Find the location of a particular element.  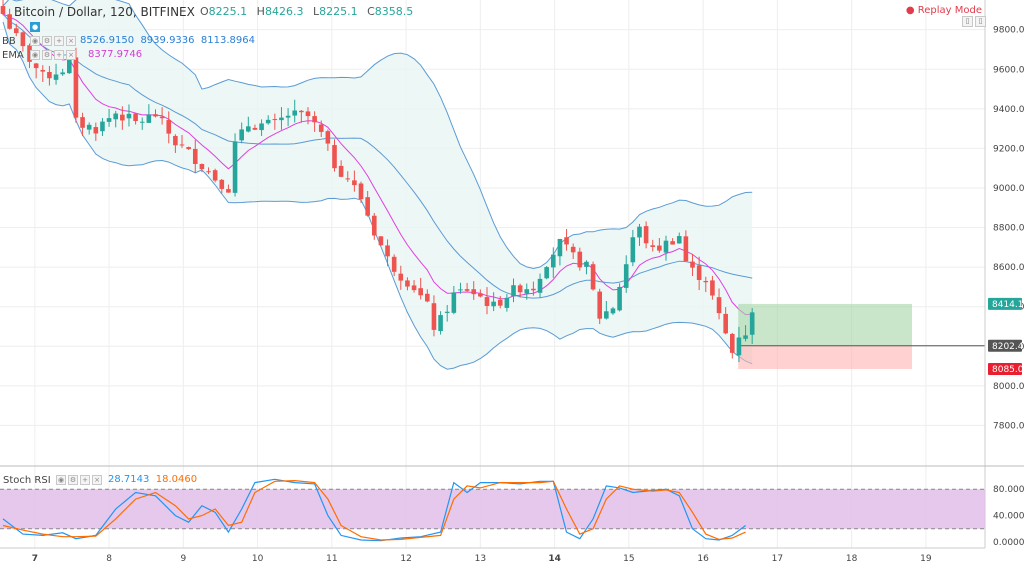

stoch-band is located at coordinates (492, 509).